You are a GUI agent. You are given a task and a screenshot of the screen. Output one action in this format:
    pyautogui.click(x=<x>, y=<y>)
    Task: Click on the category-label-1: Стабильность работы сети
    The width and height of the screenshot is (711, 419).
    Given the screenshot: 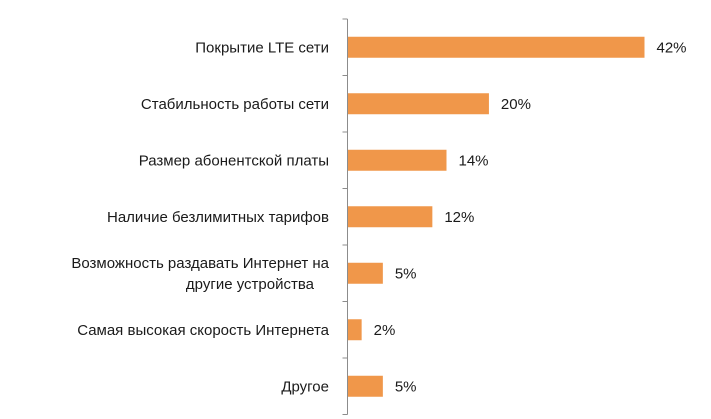 What is the action you would take?
    pyautogui.click(x=235, y=104)
    